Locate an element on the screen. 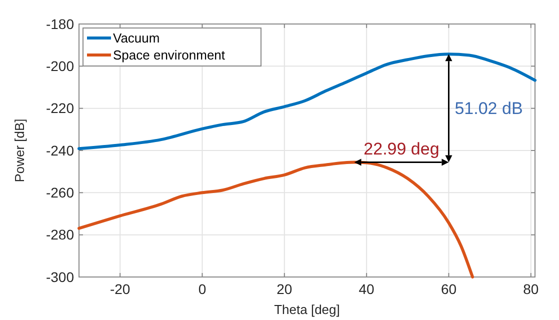  annotation: 51.02 dB is located at coordinates (488, 108).